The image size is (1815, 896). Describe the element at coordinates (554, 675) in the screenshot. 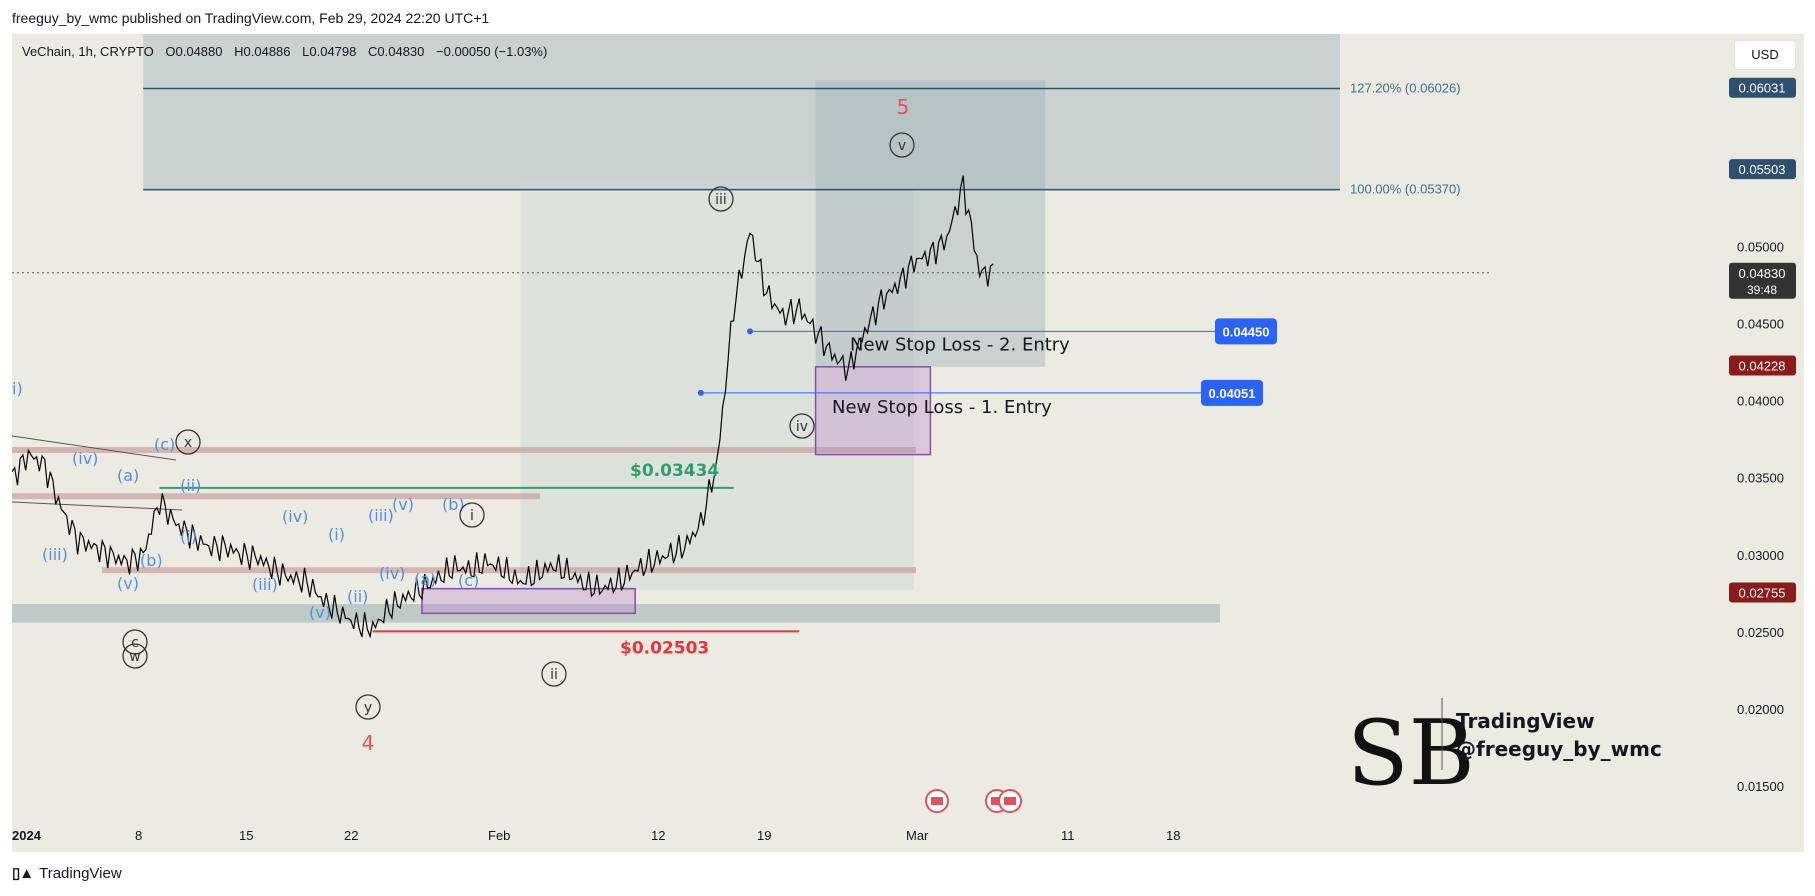

I see `wave-label-circled-2: ii` at that location.